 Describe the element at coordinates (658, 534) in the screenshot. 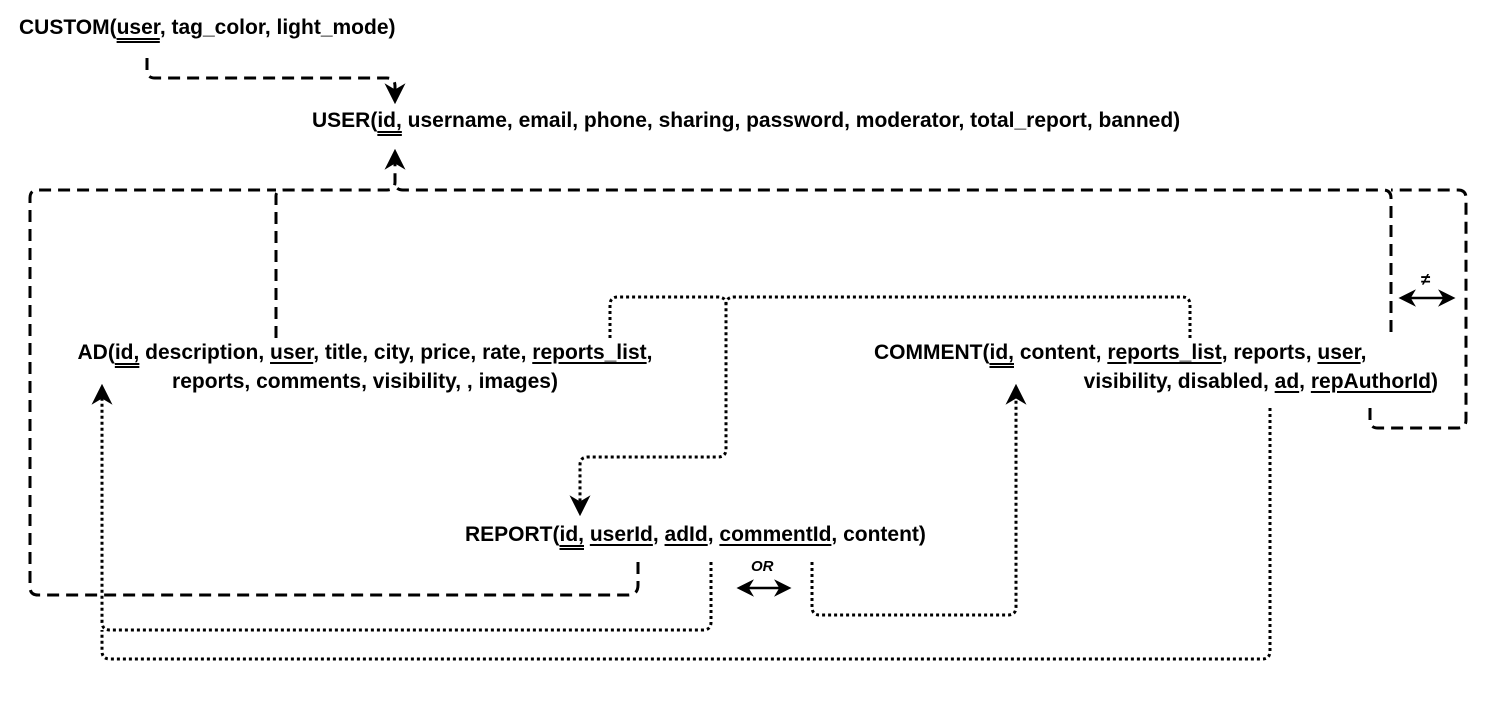

I see `report-attributes-2: ,` at that location.